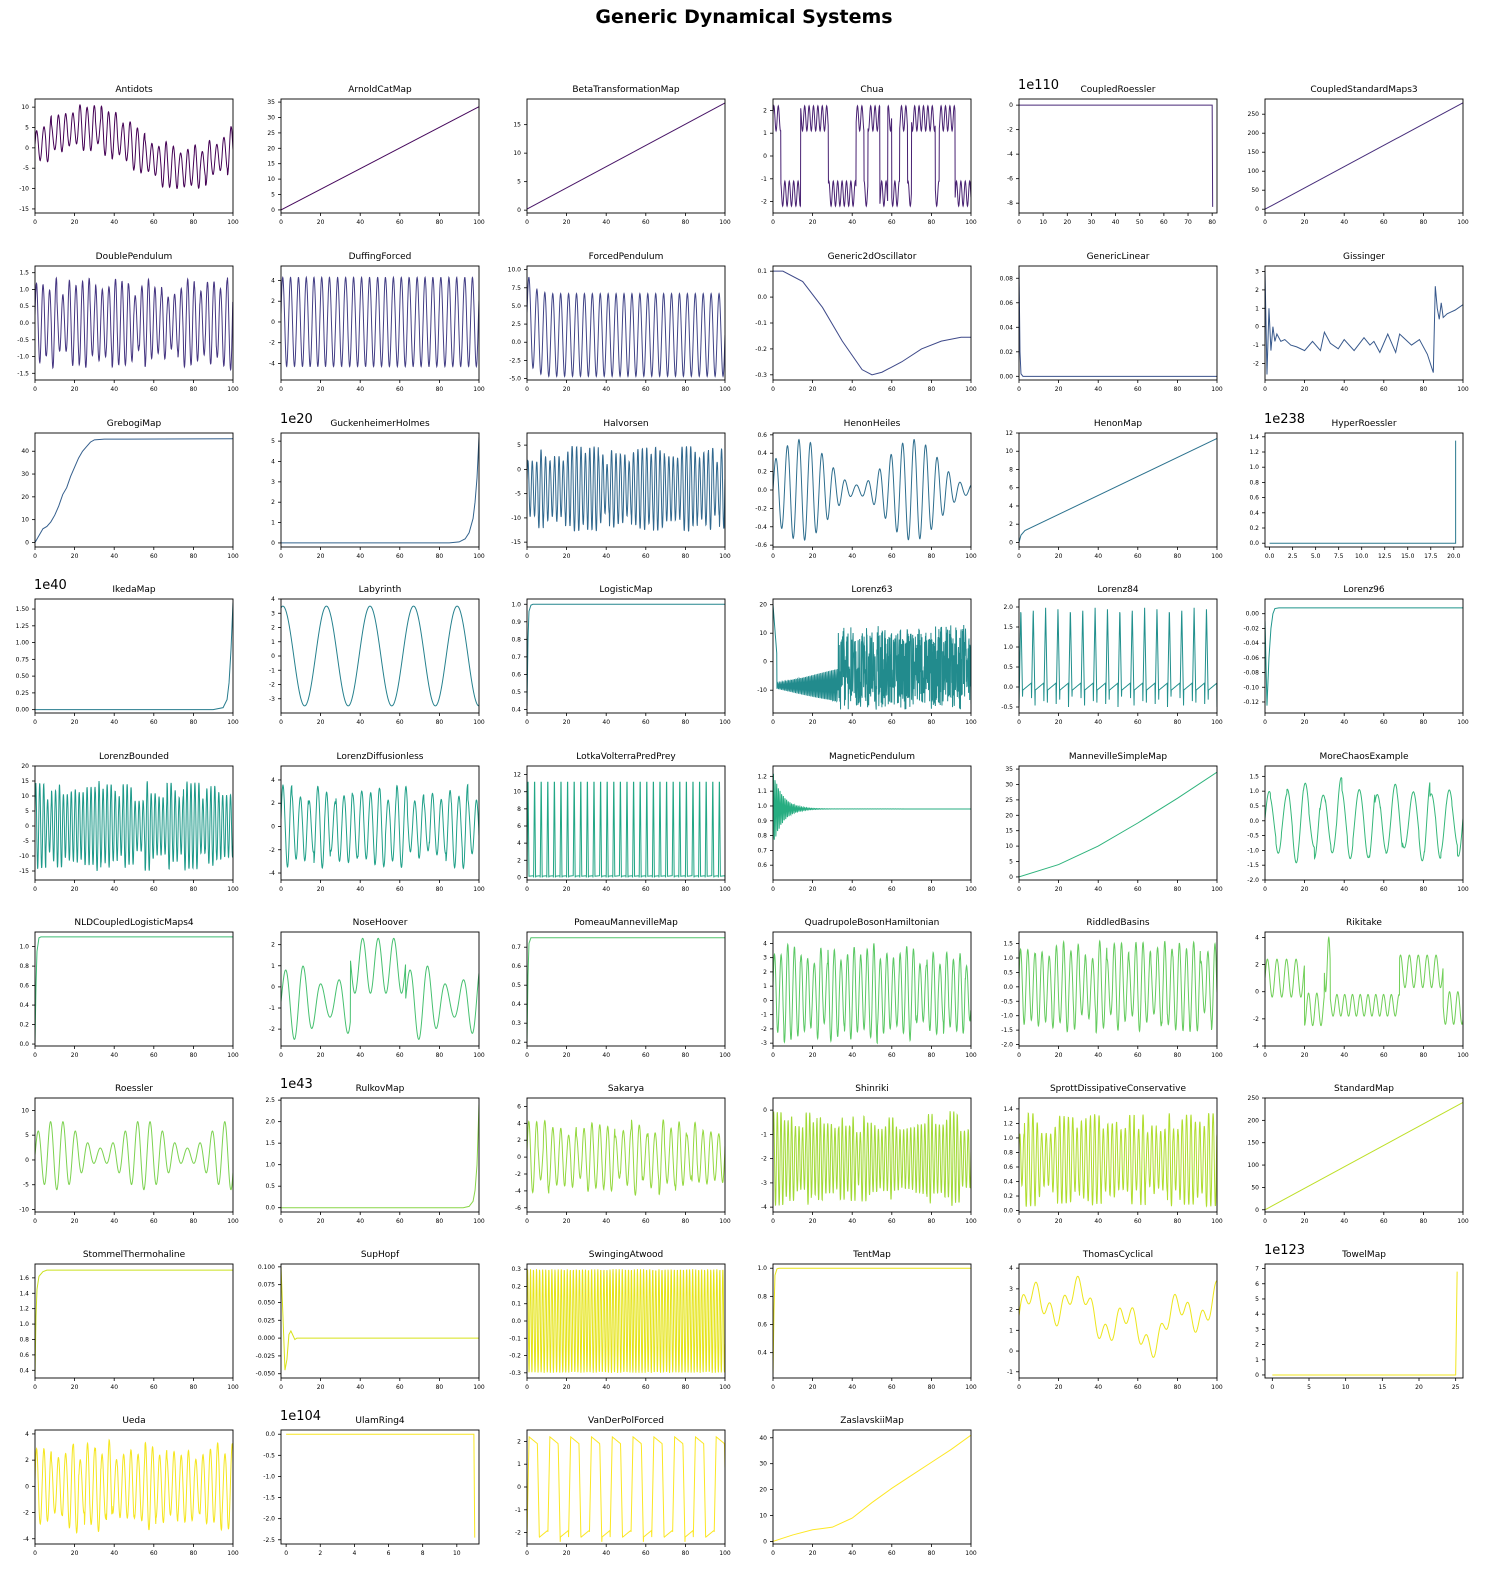  What do you see at coordinates (516, 1304) in the screenshot?
I see `y-tick-label: 0.1` at bounding box center [516, 1304].